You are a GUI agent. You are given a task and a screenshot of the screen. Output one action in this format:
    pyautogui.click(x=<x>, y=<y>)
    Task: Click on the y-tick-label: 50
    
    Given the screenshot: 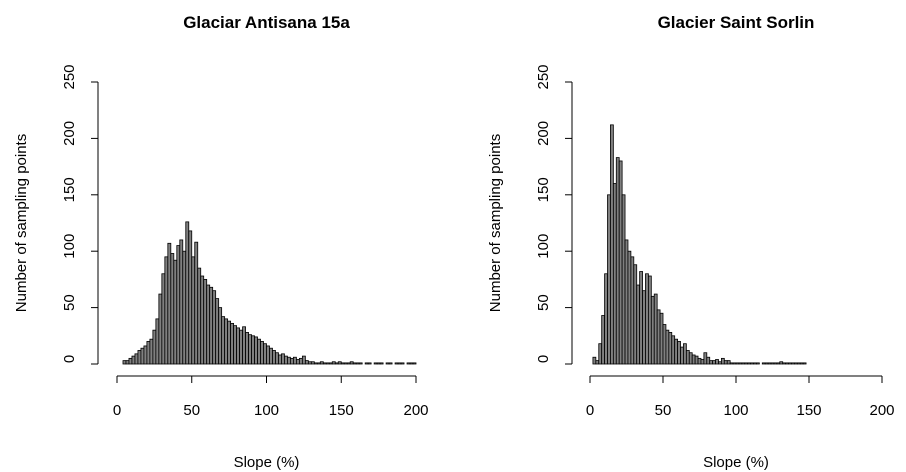 What is the action you would take?
    pyautogui.click(x=69, y=302)
    